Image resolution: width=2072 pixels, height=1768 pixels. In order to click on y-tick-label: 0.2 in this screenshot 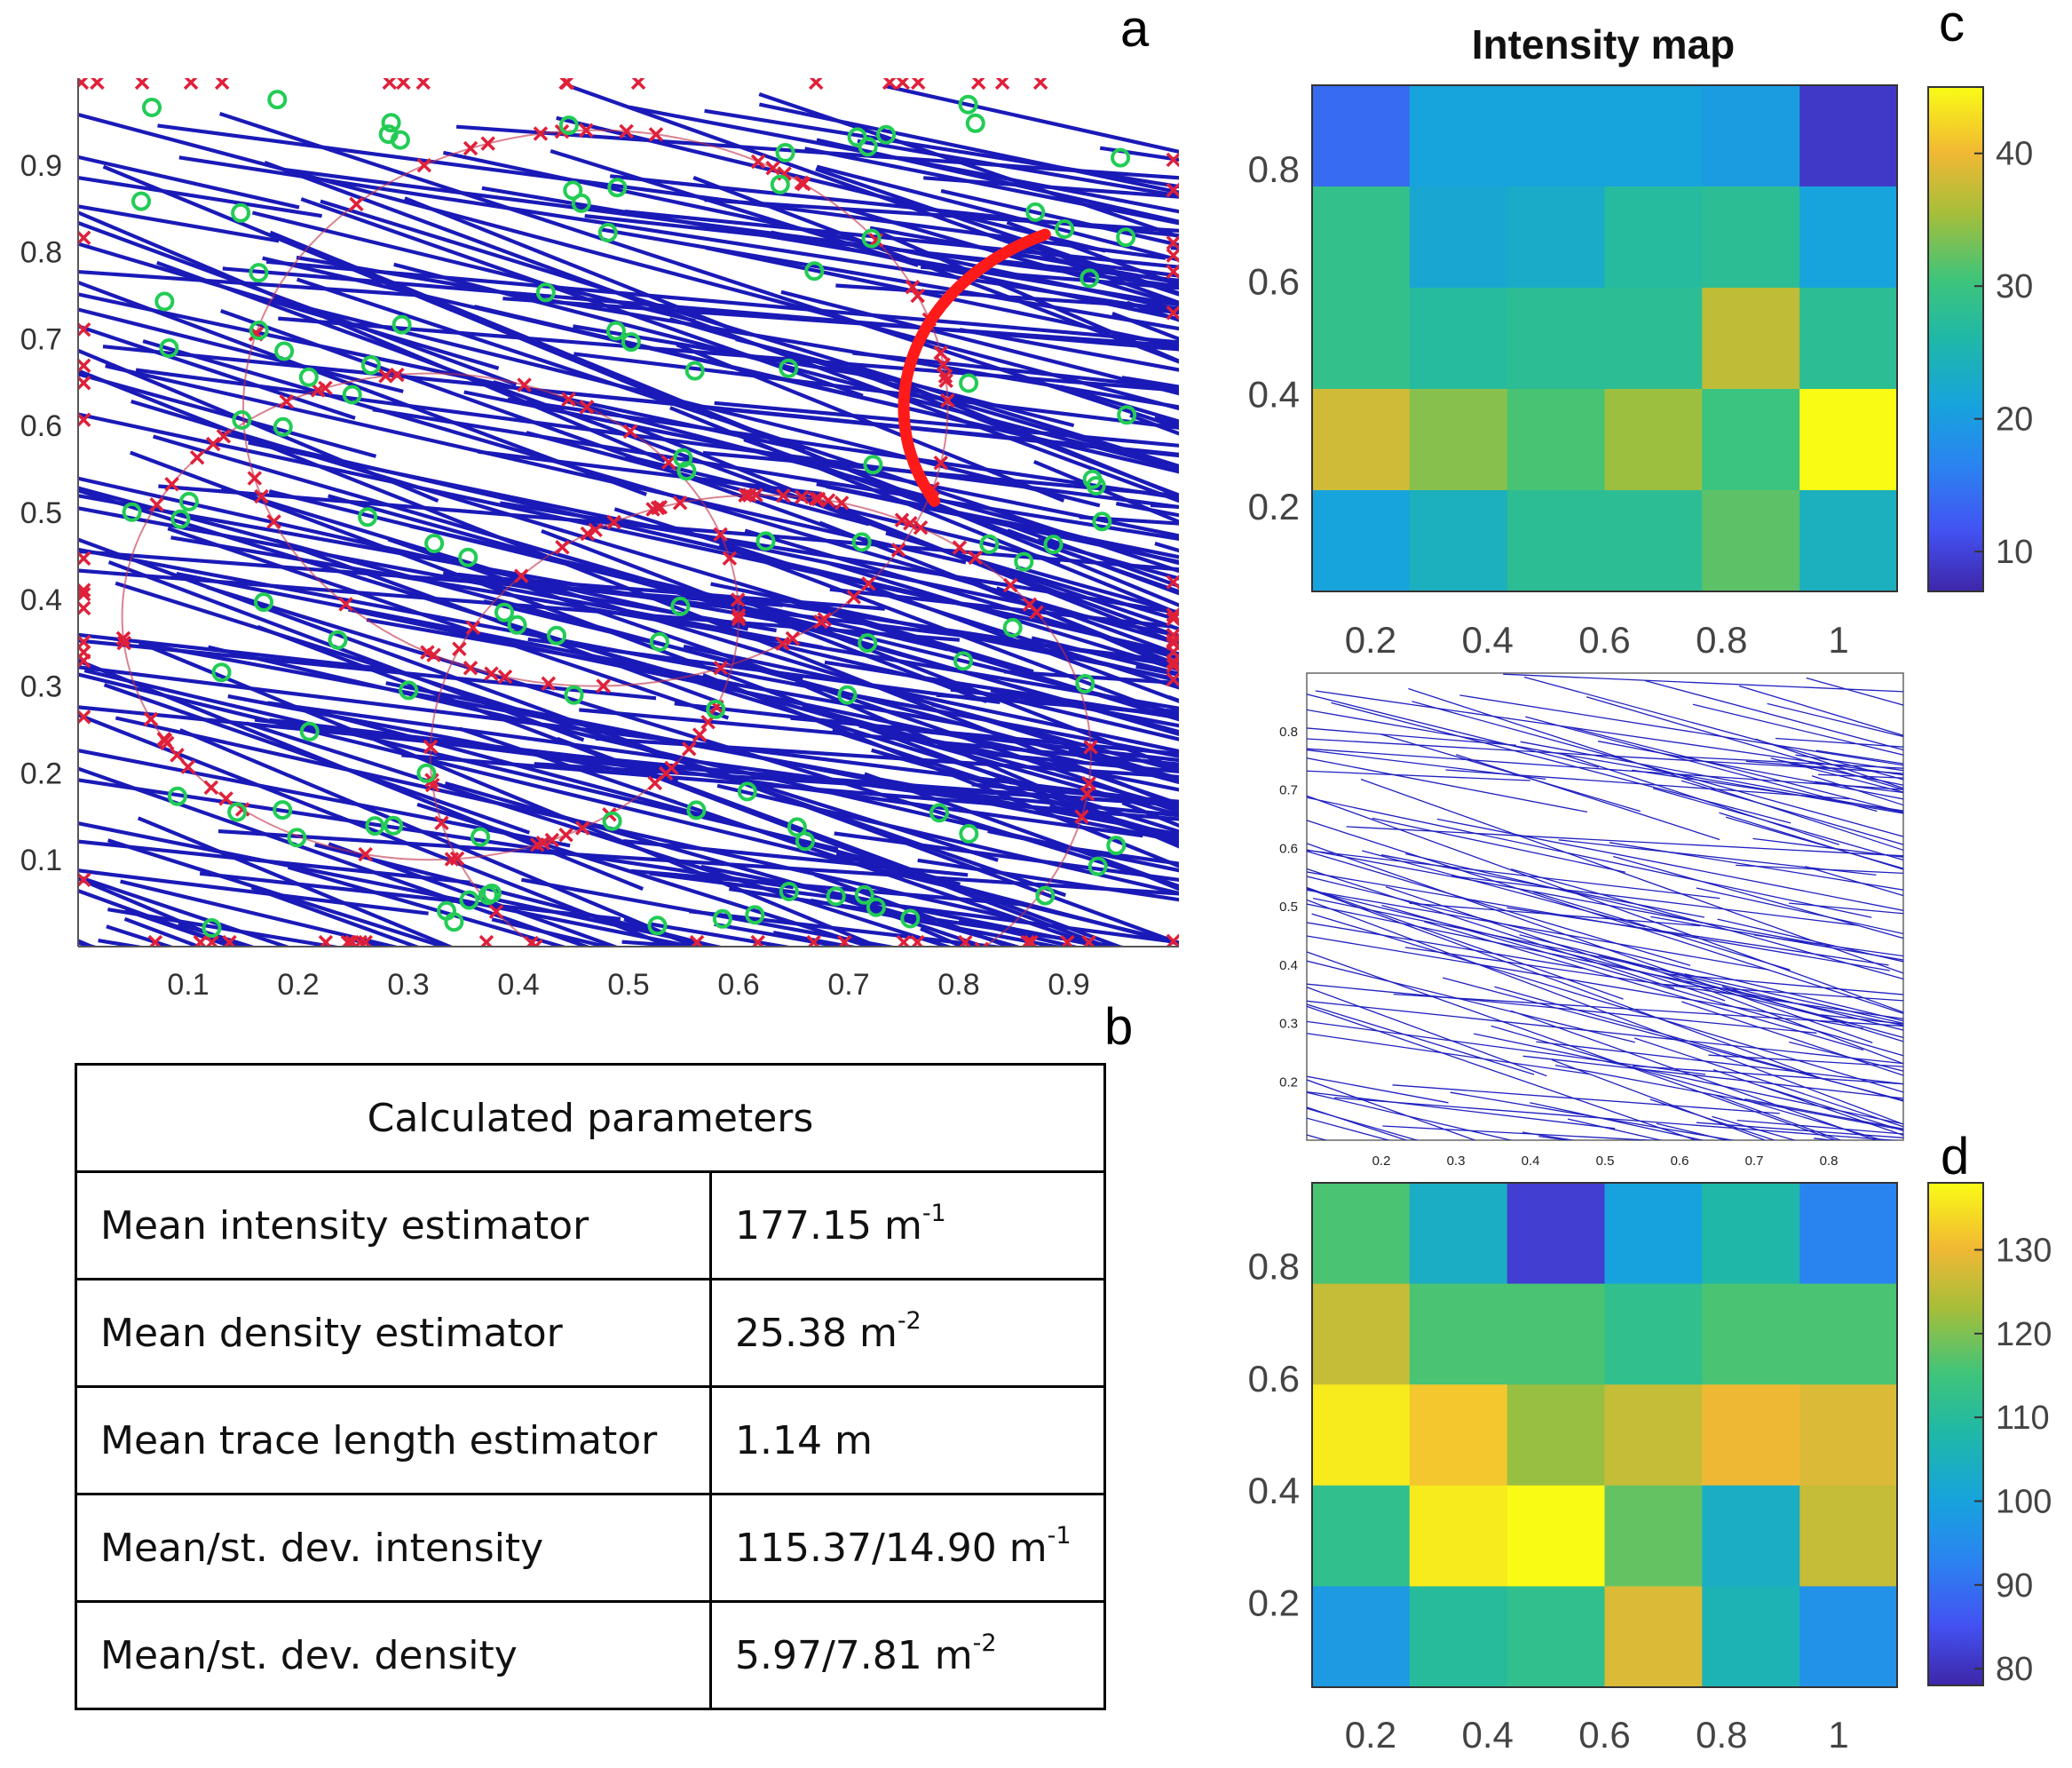, I will do `click(1274, 1602)`.